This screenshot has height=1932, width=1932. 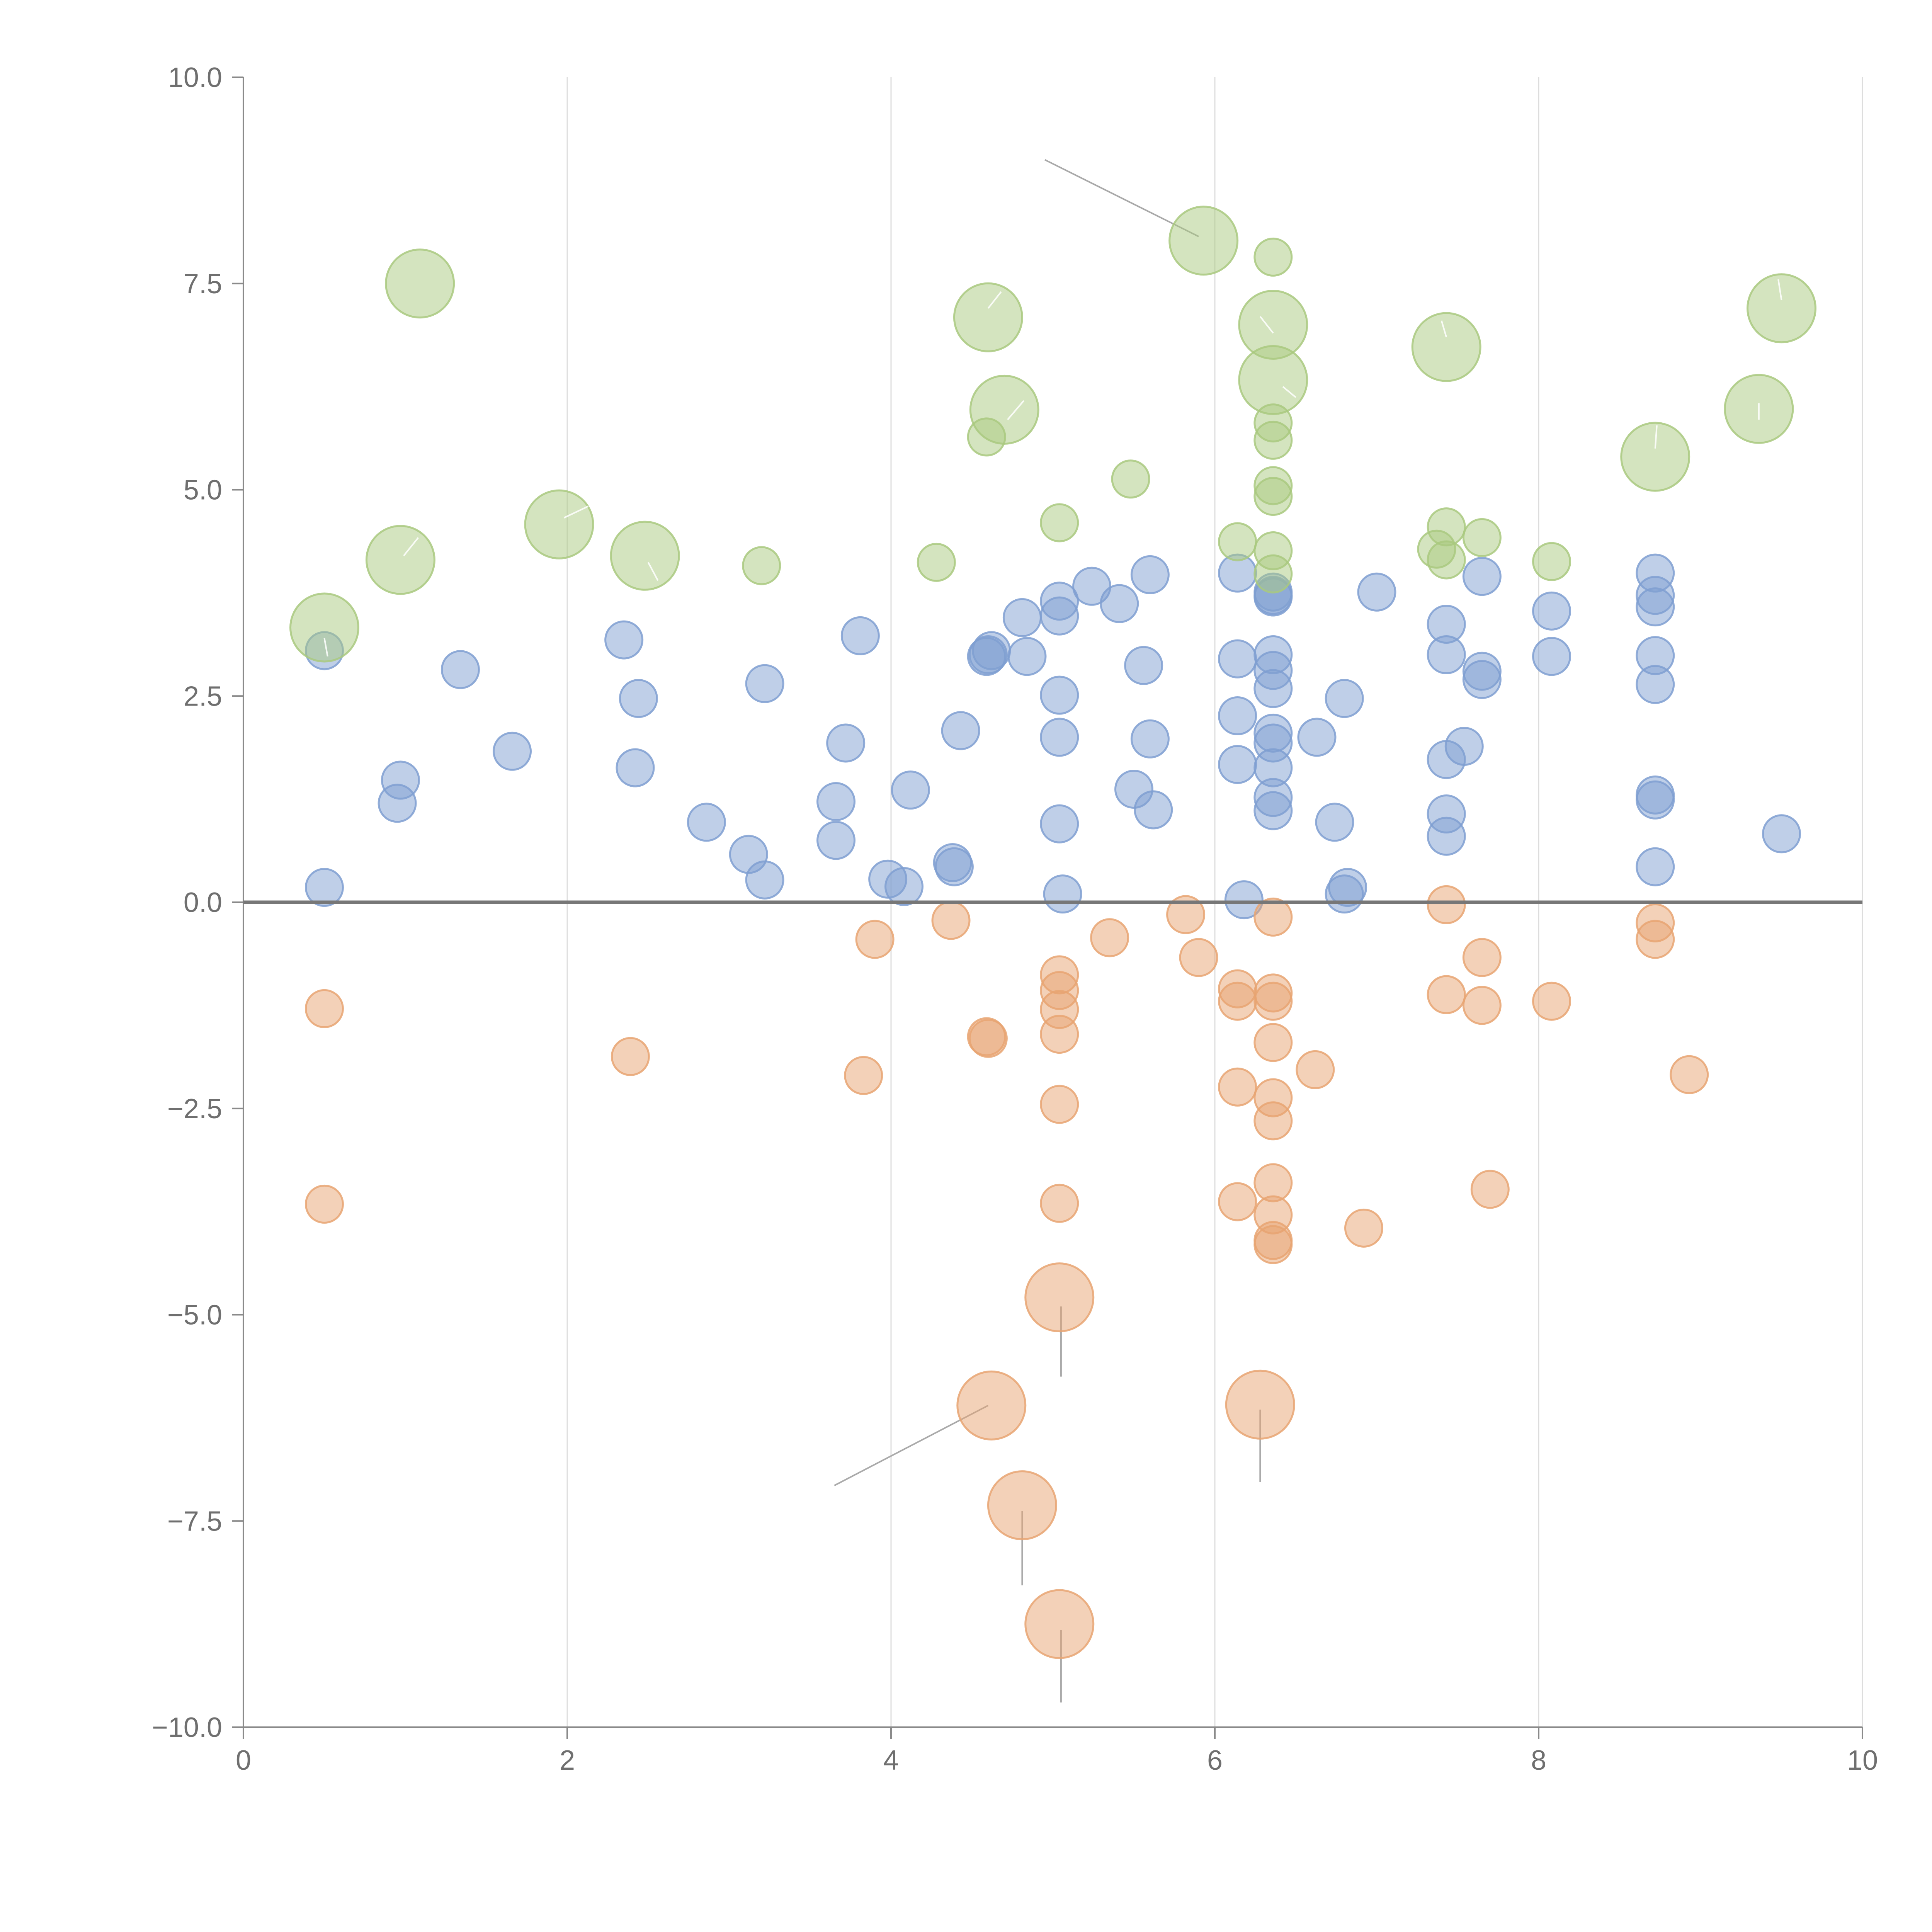 I want to click on y-tick-label: 2.5, so click(x=203, y=696).